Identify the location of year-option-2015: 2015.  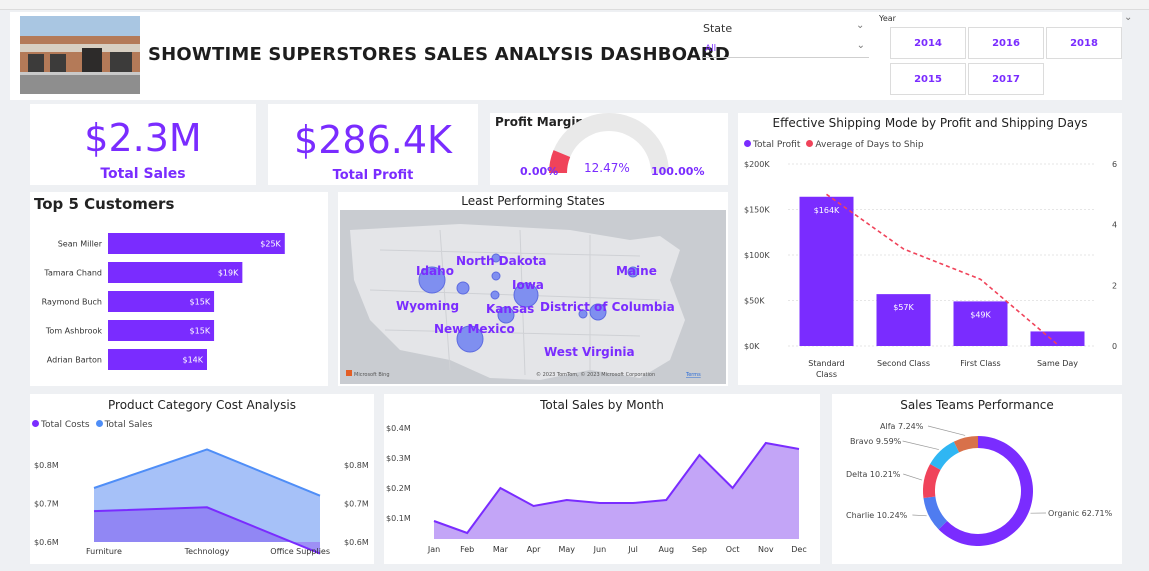
(928, 79).